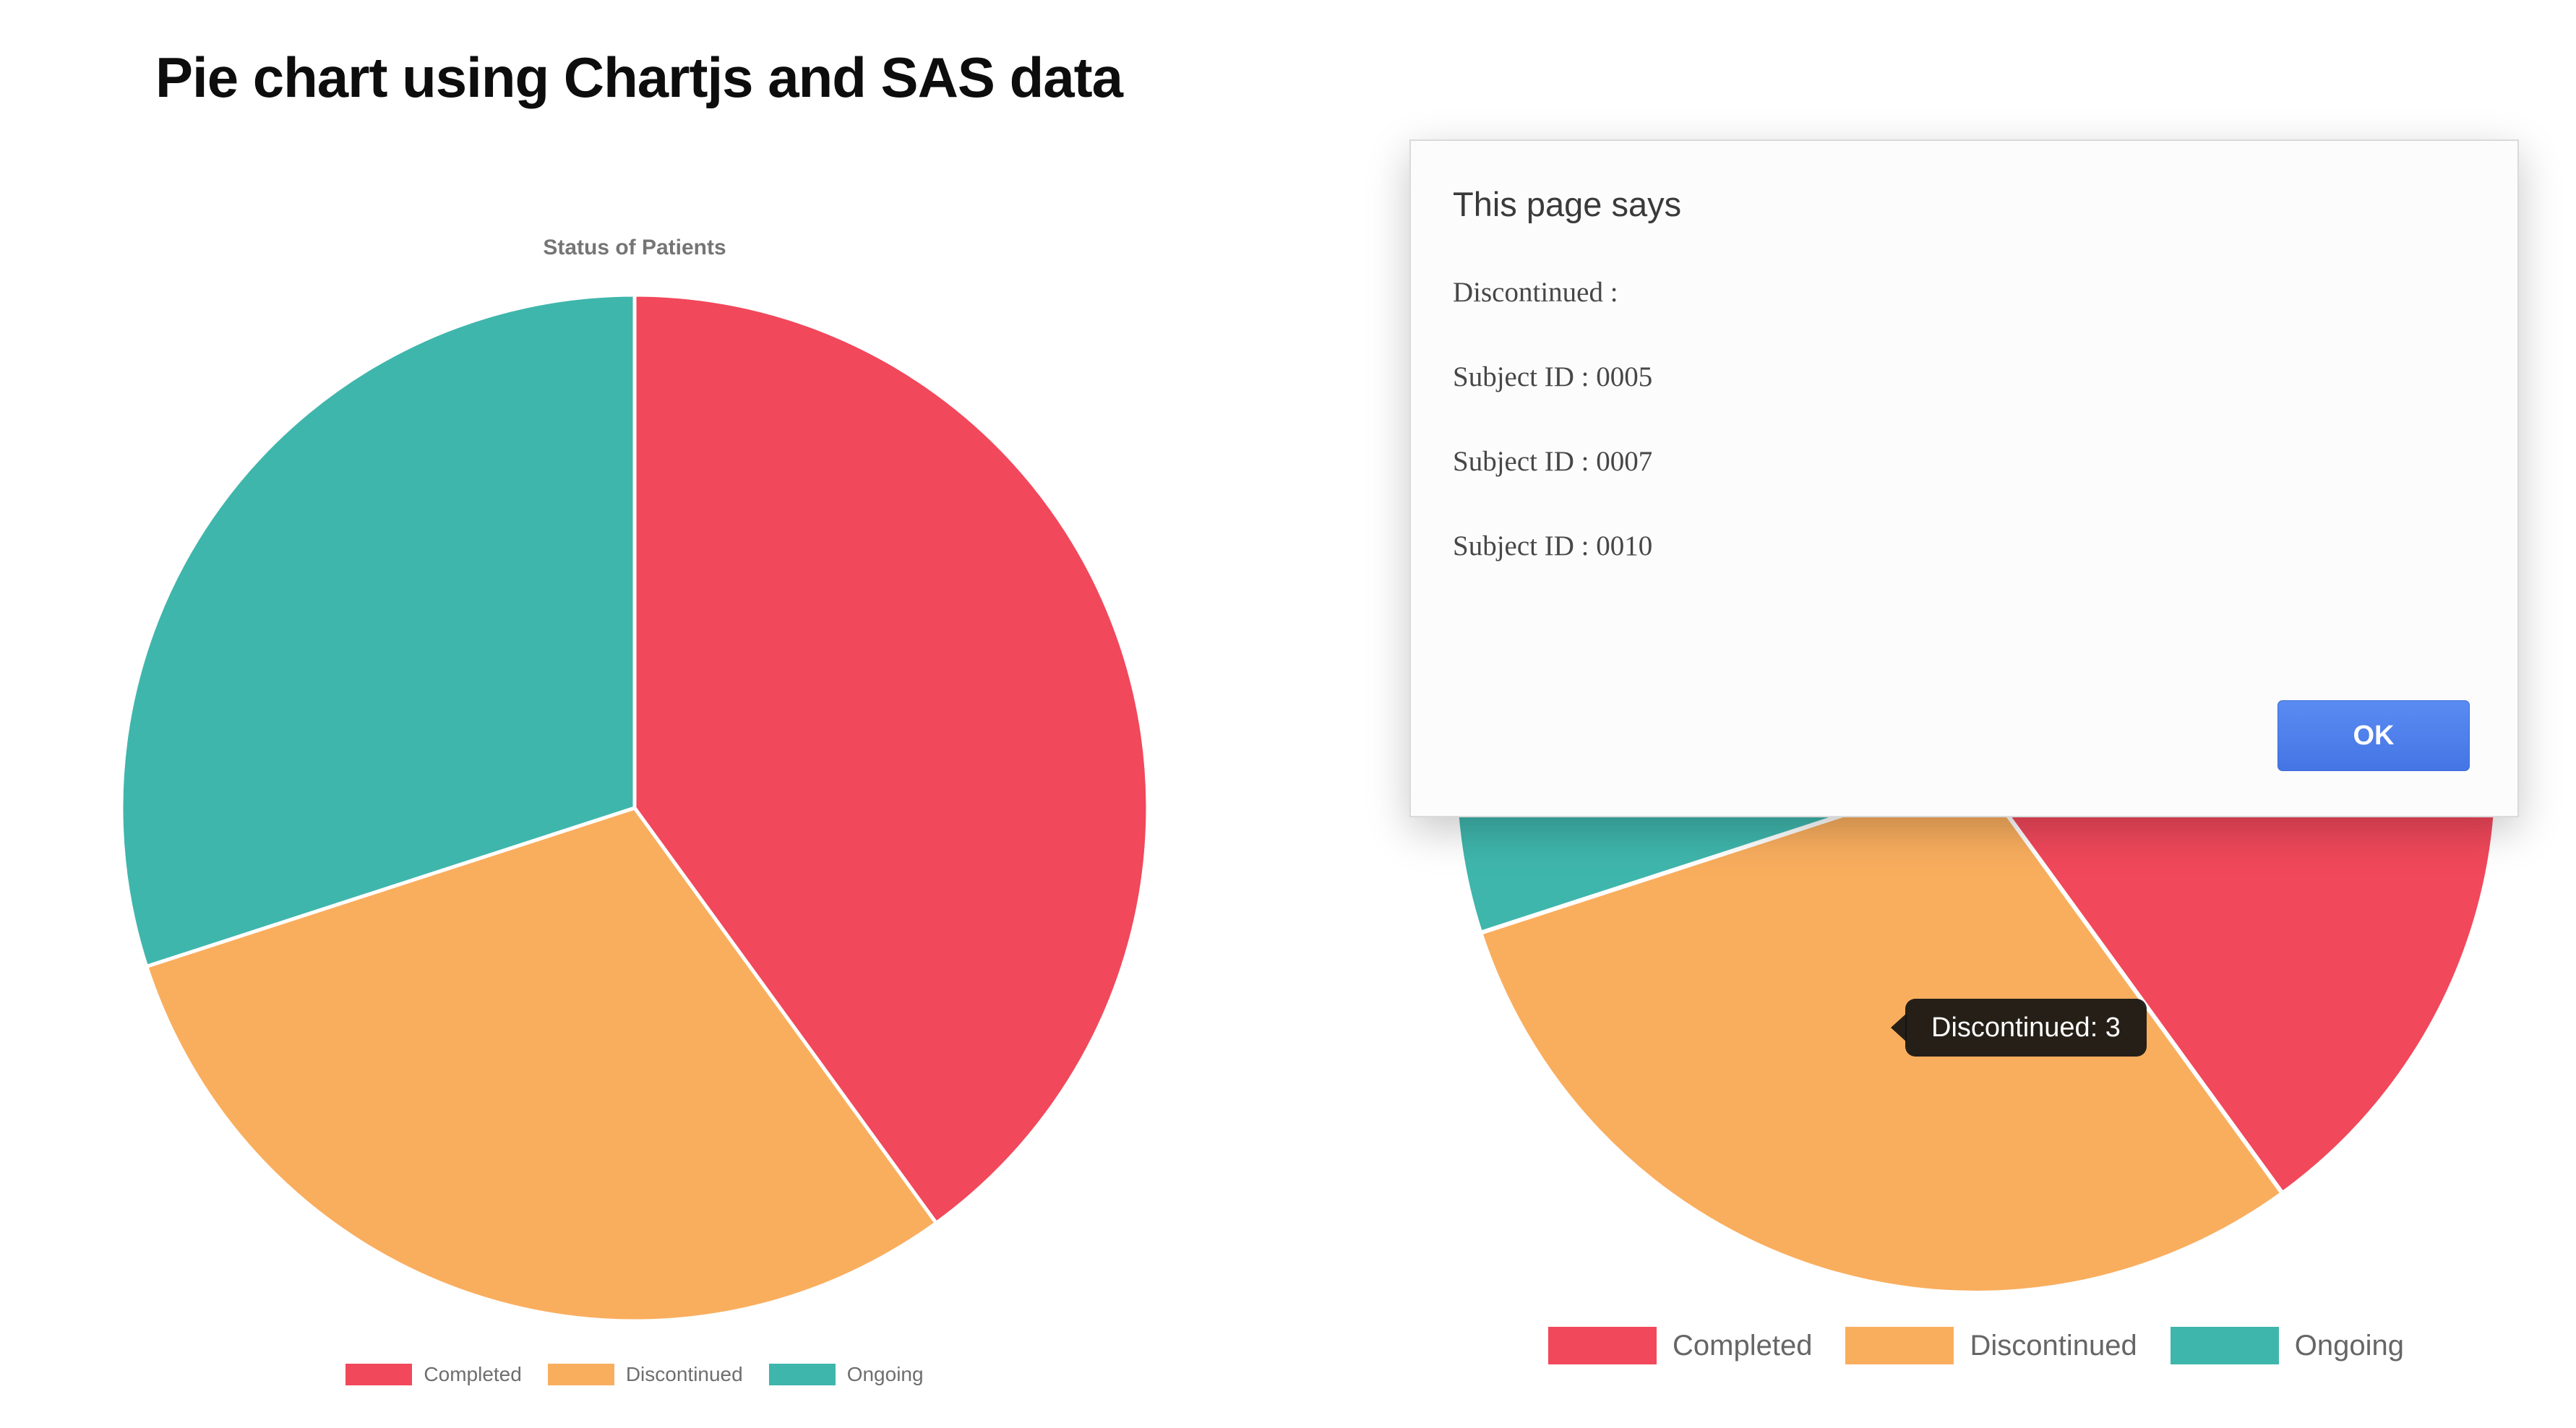 The width and height of the screenshot is (2576, 1428). I want to click on tooltip-label: Discontinued: 3, so click(2026, 1027).